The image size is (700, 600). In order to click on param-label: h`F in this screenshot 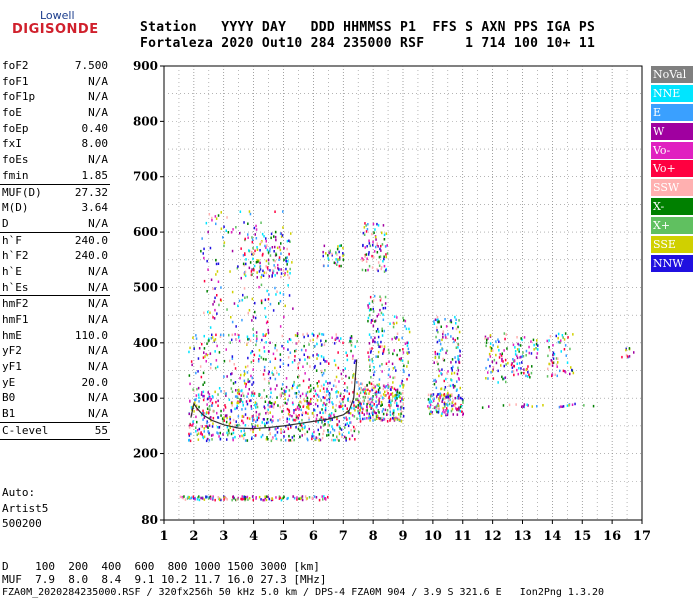, I will do `click(12, 240)`.